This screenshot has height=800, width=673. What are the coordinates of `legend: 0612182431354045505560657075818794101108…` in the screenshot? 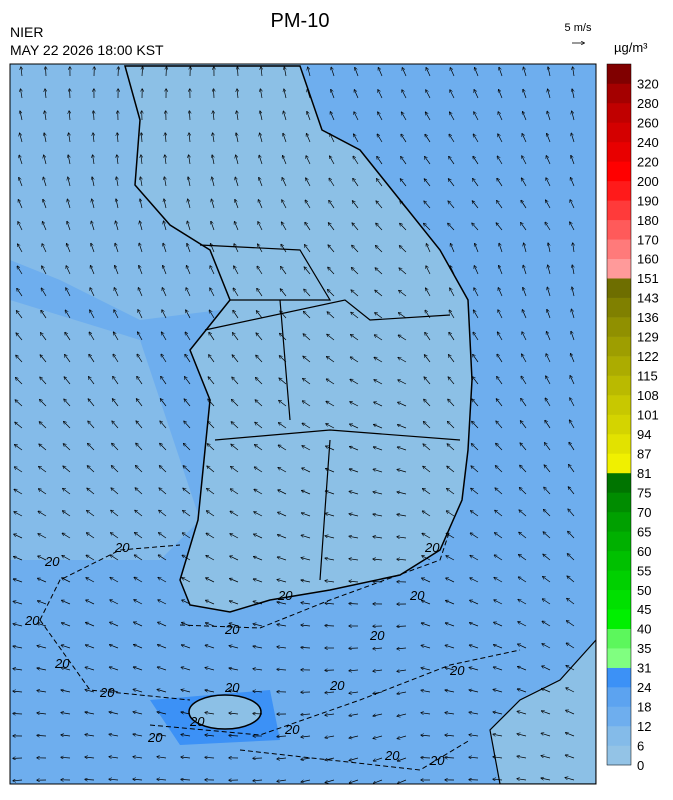 It's located at (633, 418).